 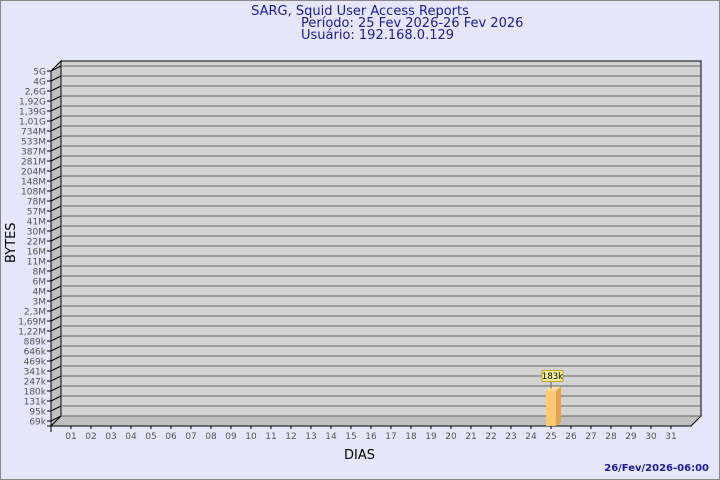 What do you see at coordinates (390, 437) in the screenshot?
I see `x-tick-label: 17` at bounding box center [390, 437].